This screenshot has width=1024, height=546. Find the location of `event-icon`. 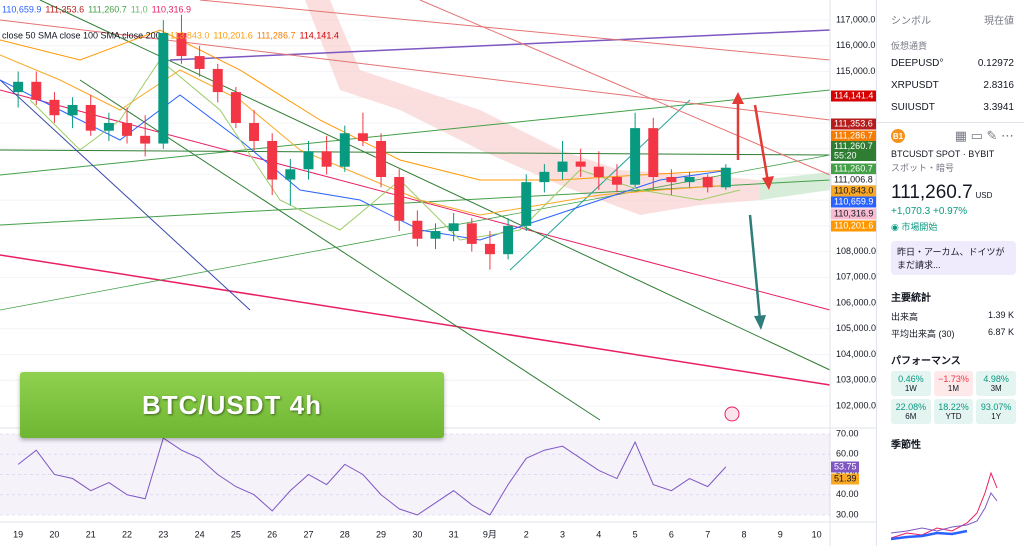

event-icon is located at coordinates (732, 414).